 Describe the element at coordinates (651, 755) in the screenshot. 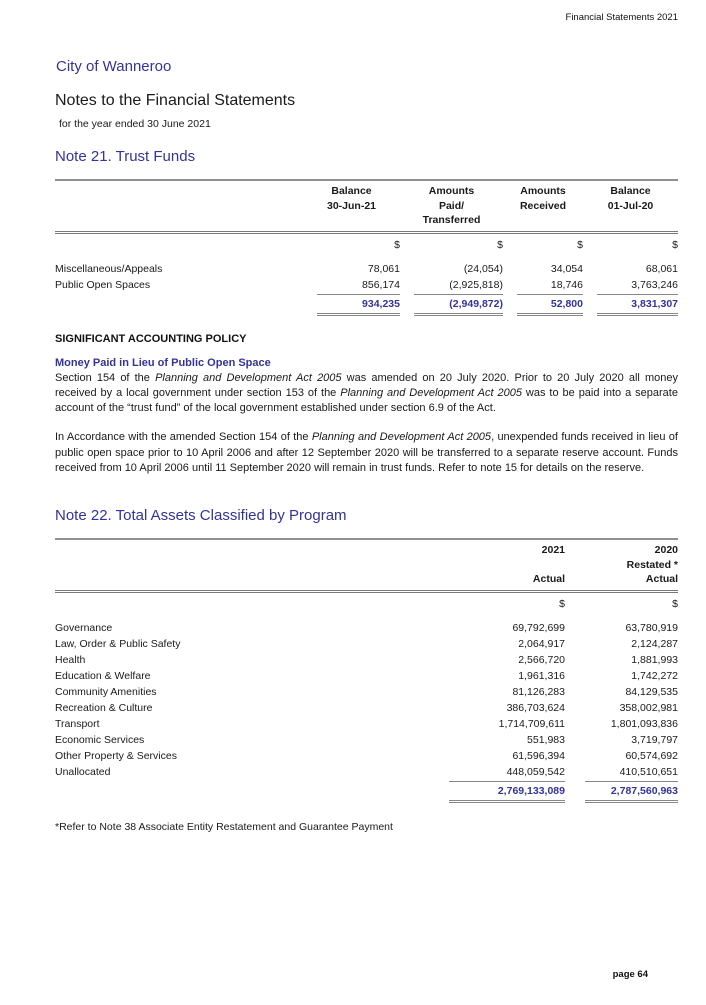

I see `value-cell: 60,574,692` at that location.